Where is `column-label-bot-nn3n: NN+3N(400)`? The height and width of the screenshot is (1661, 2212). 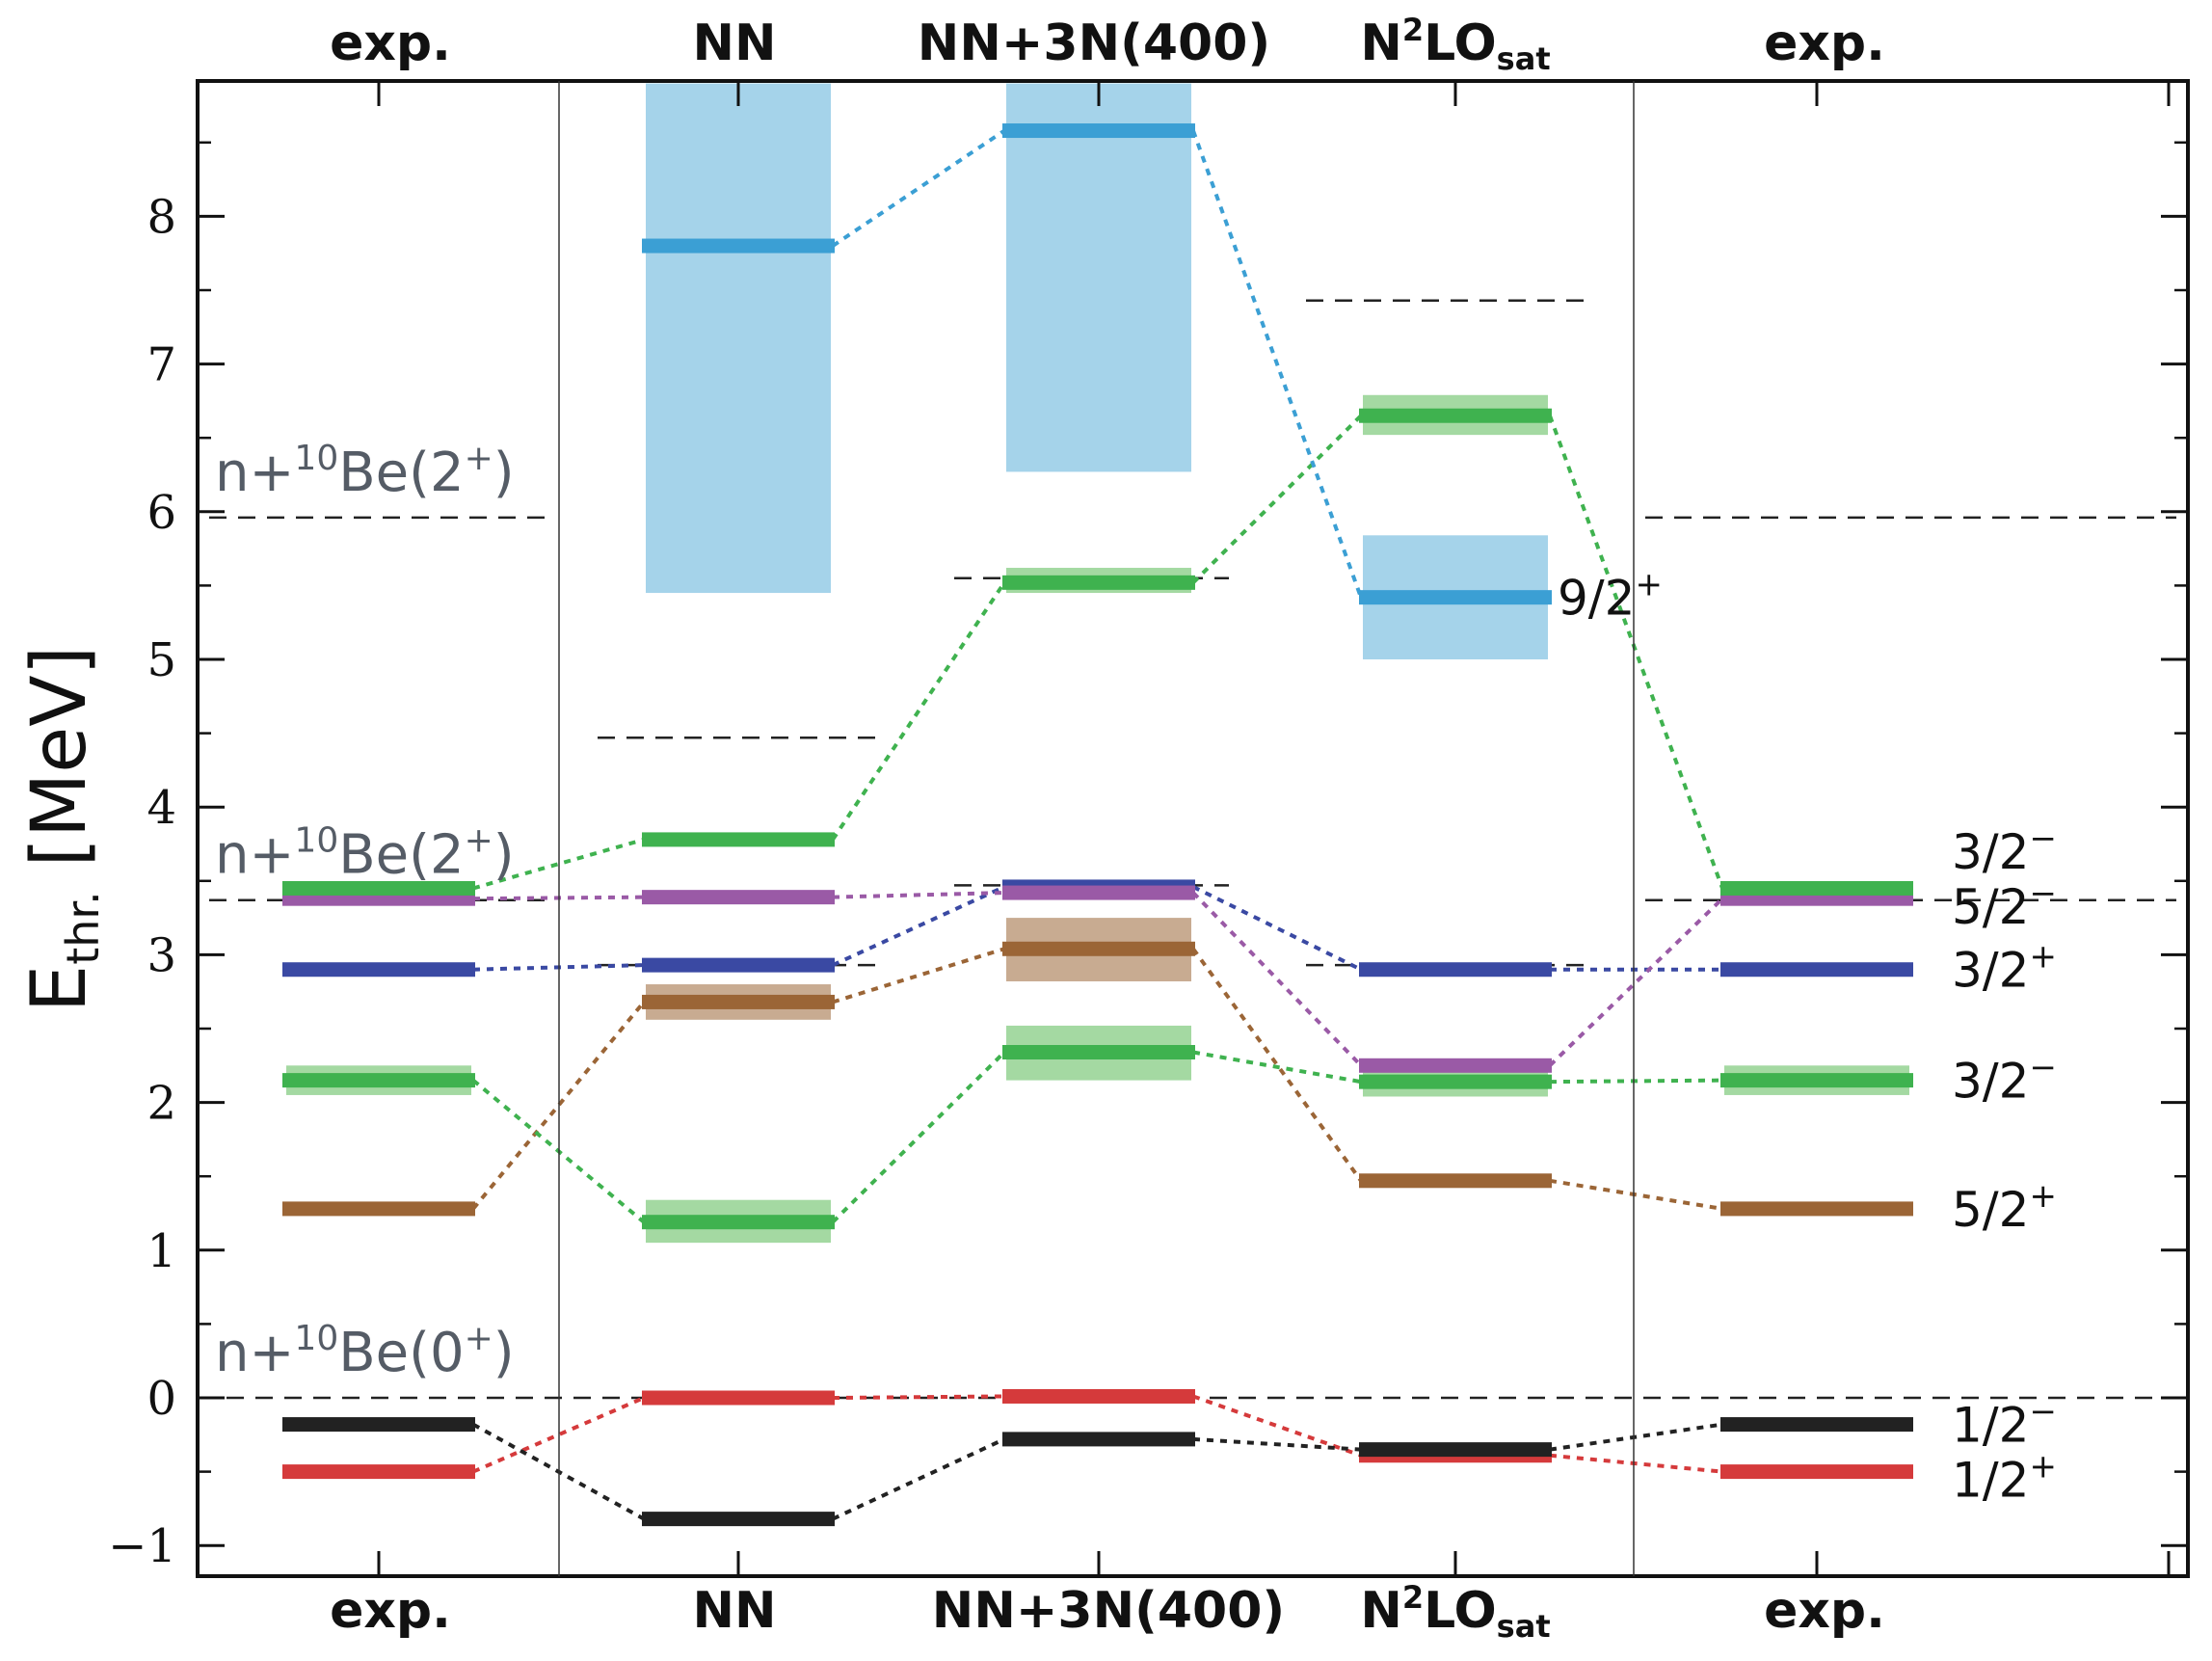
column-label-bot-nn3n: NN+3N(400) is located at coordinates (1108, 1611).